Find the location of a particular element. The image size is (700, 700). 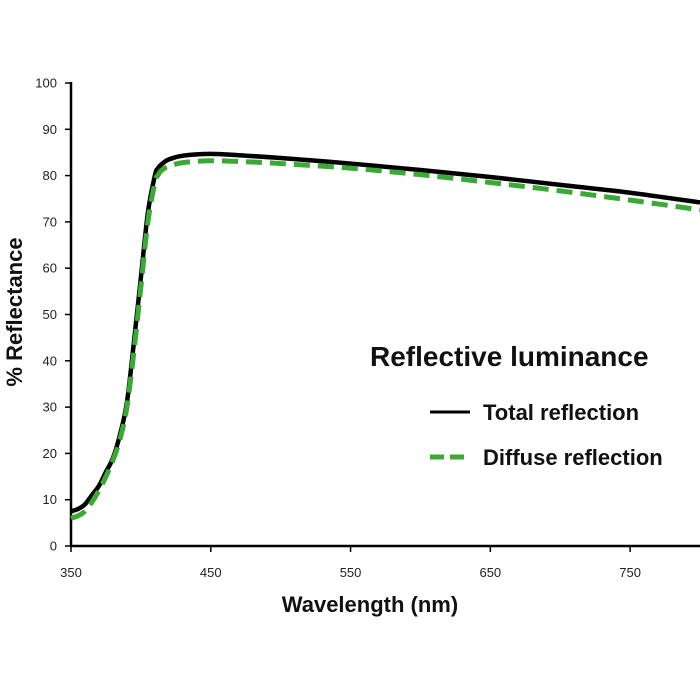

x-tick-label: 650 is located at coordinates (490, 572).